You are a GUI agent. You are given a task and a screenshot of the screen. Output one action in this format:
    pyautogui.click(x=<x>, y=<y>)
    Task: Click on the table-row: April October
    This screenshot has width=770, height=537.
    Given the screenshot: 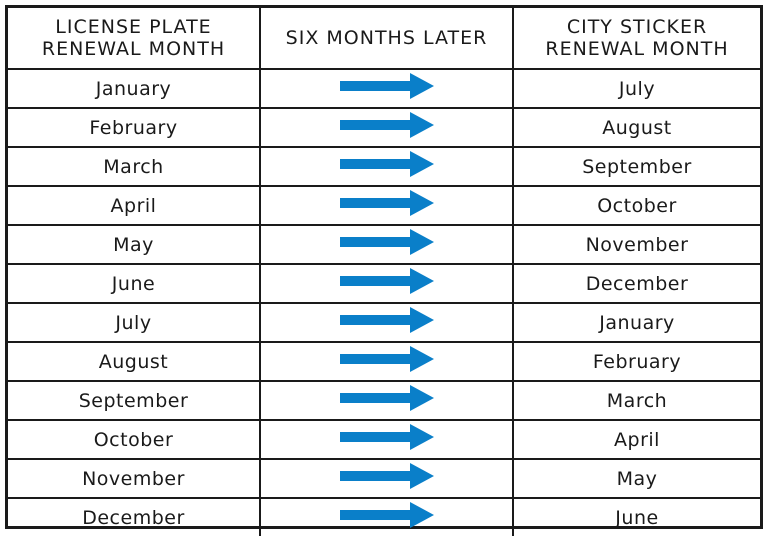 What is the action you would take?
    pyautogui.click(x=384, y=205)
    